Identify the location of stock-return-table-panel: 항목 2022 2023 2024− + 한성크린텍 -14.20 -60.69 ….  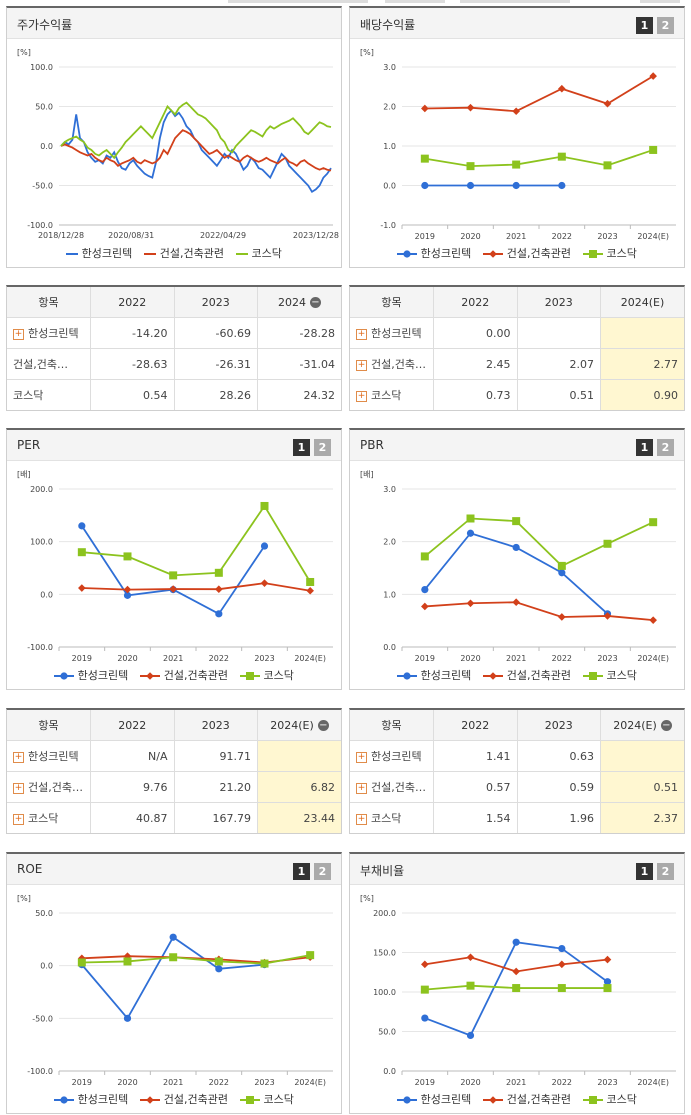
(174, 348).